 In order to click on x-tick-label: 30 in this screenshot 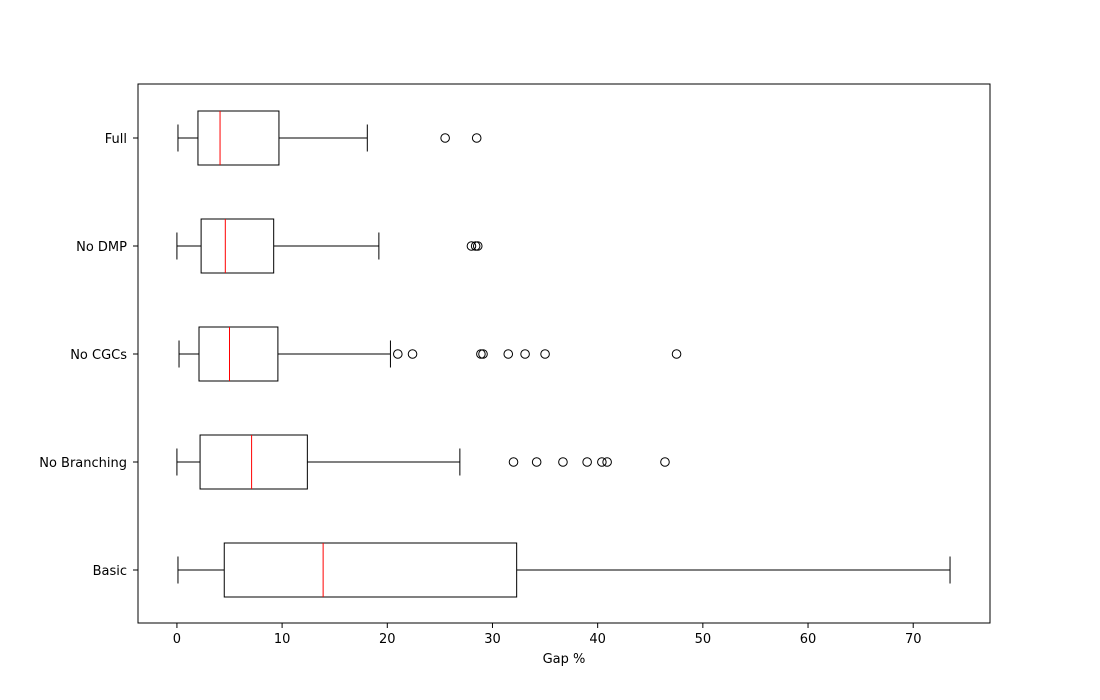, I will do `click(492, 639)`.